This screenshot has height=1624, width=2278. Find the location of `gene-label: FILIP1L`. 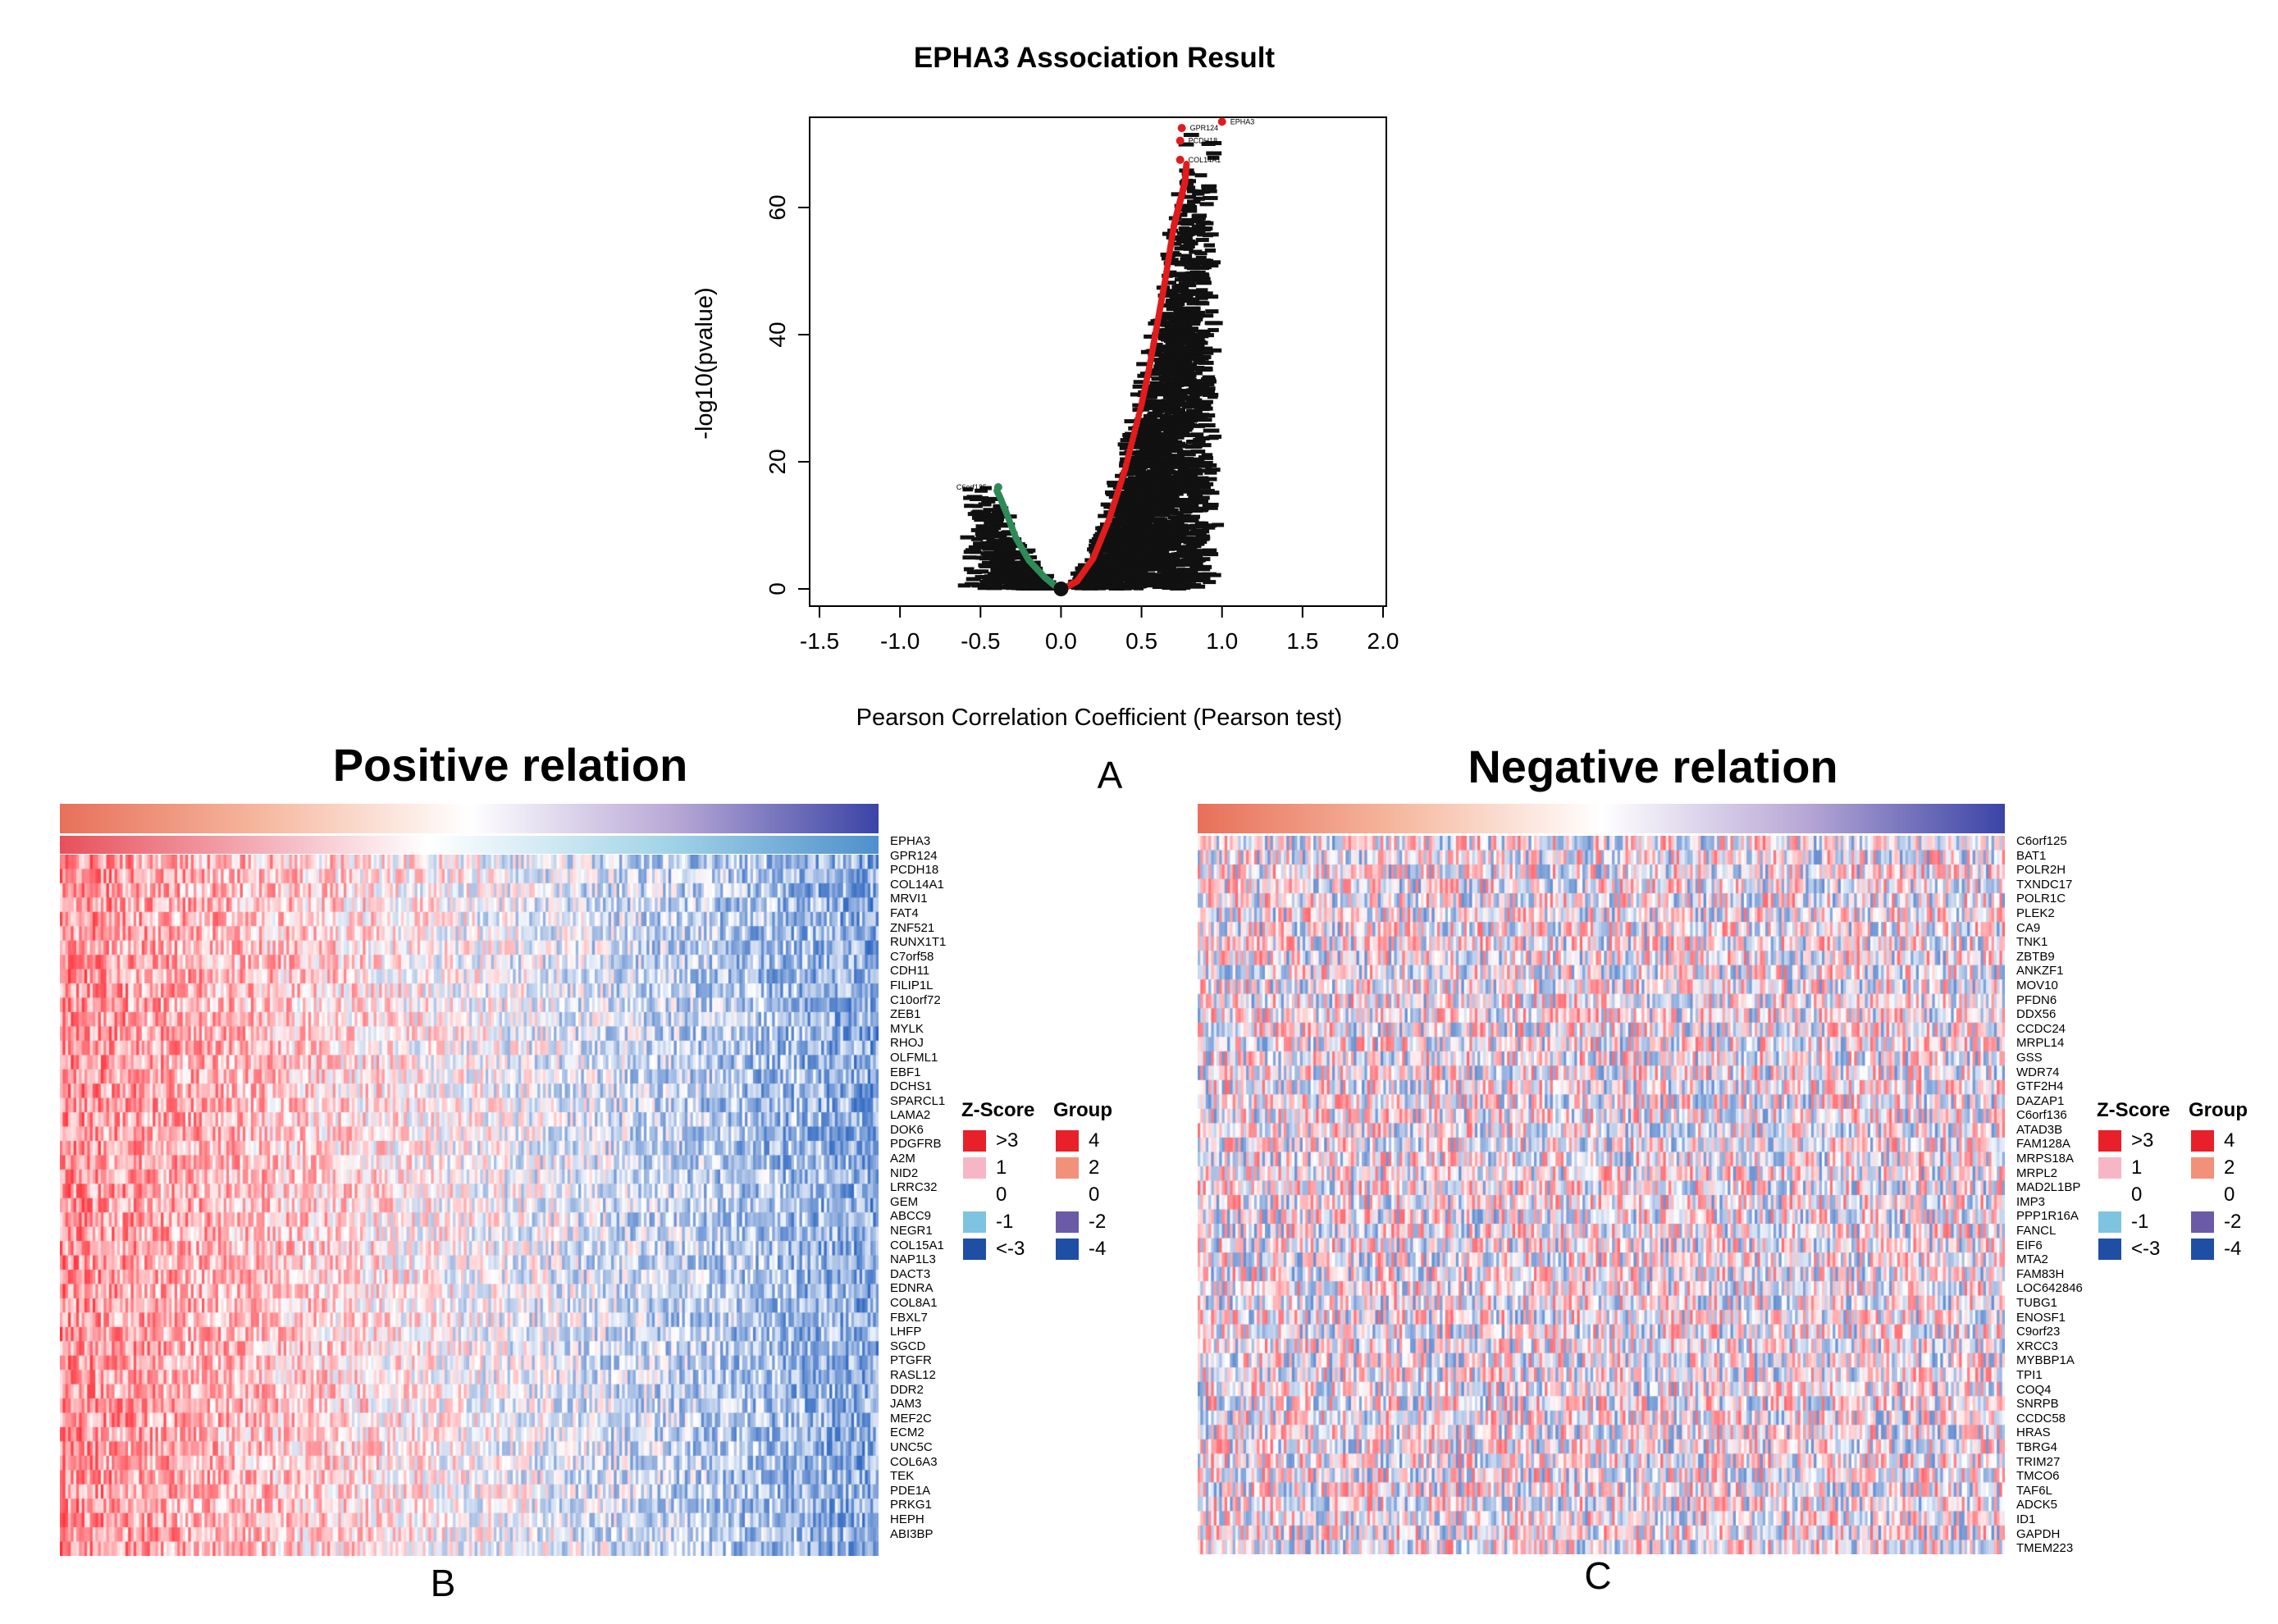

gene-label: FILIP1L is located at coordinates (912, 985).